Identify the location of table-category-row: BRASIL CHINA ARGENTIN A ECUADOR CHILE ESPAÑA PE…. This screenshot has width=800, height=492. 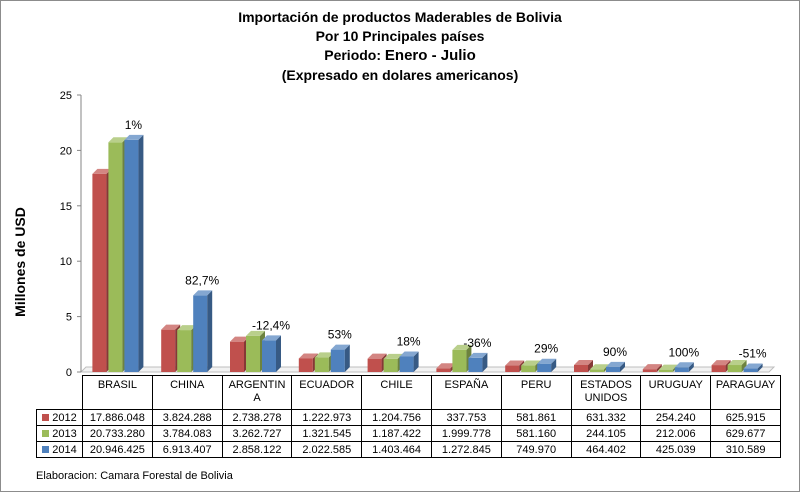
(409, 392).